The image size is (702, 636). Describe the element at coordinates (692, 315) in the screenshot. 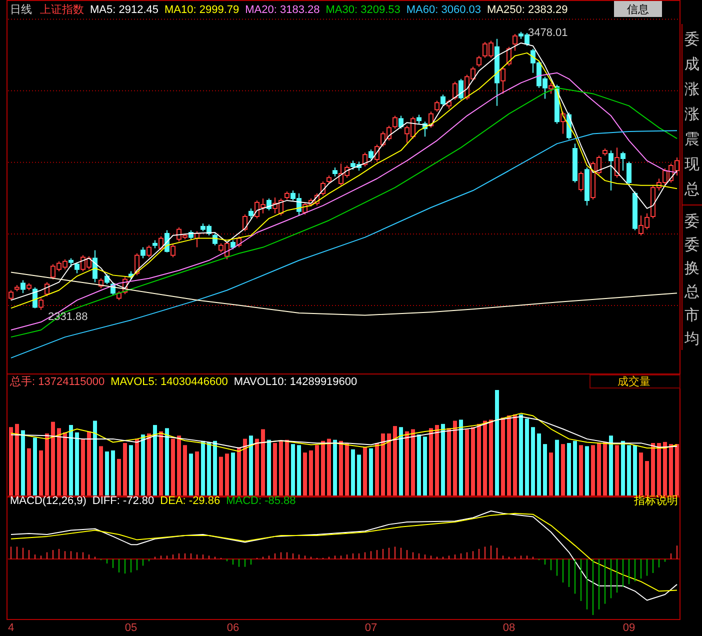

I see `text: 市` at that location.